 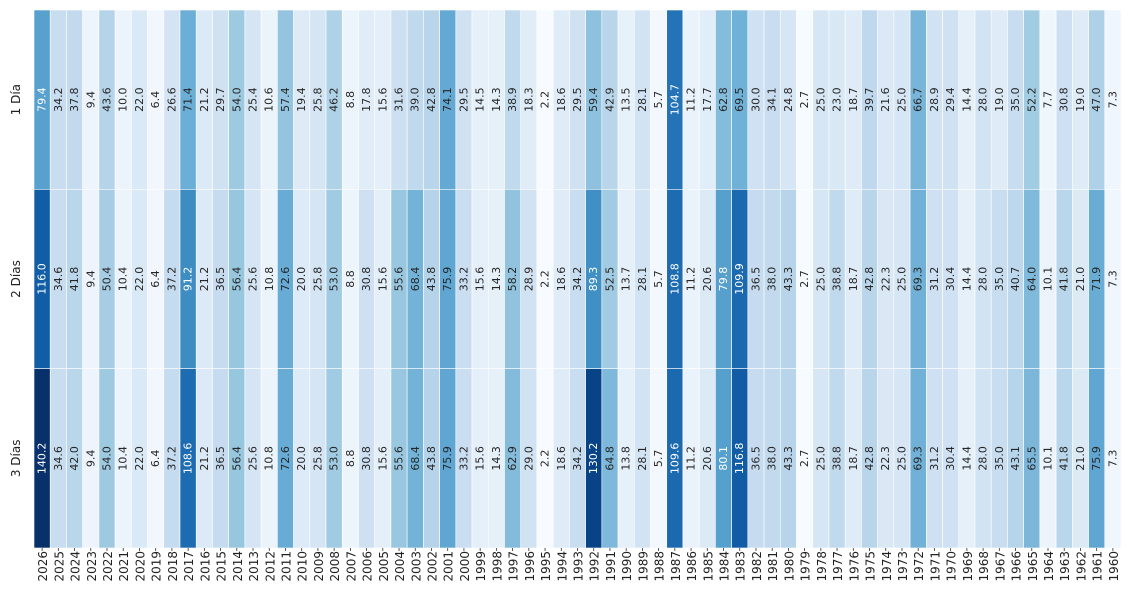 I want to click on heatmap-cell-value: 38.8, so click(x=837, y=458).